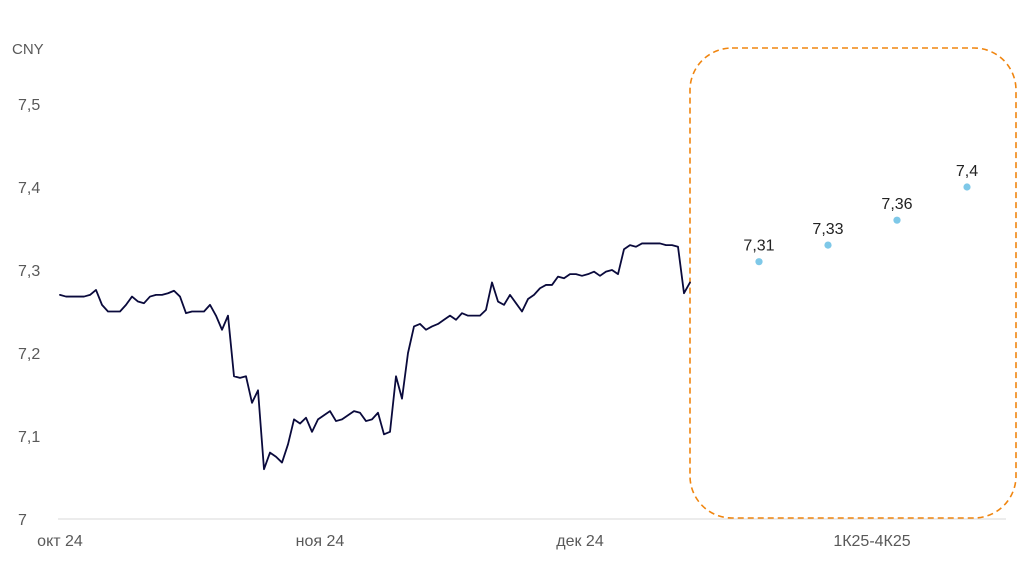 The height and width of the screenshot is (577, 1024). Describe the element at coordinates (29, 105) in the screenshot. I see `y-tick-label: 7,5` at that location.